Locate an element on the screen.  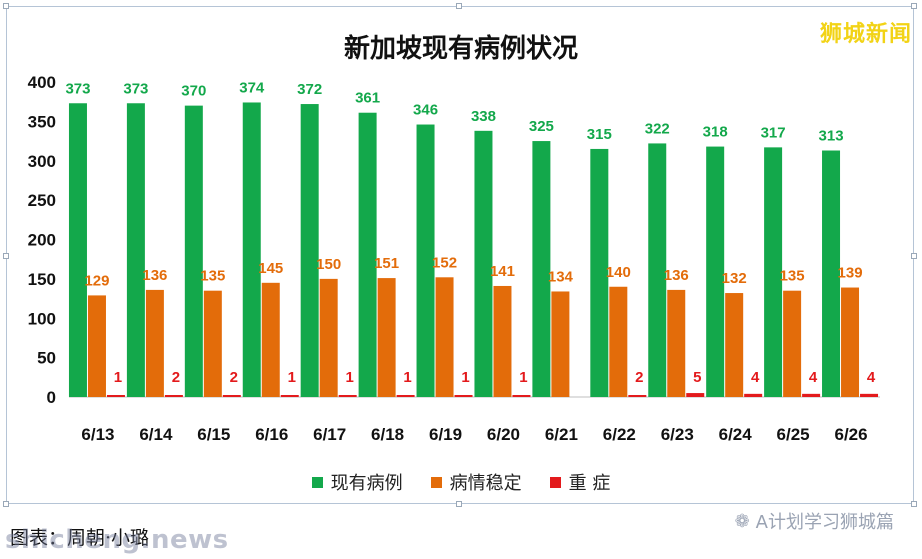
legend-swatch-orange is located at coordinates (436, 482).